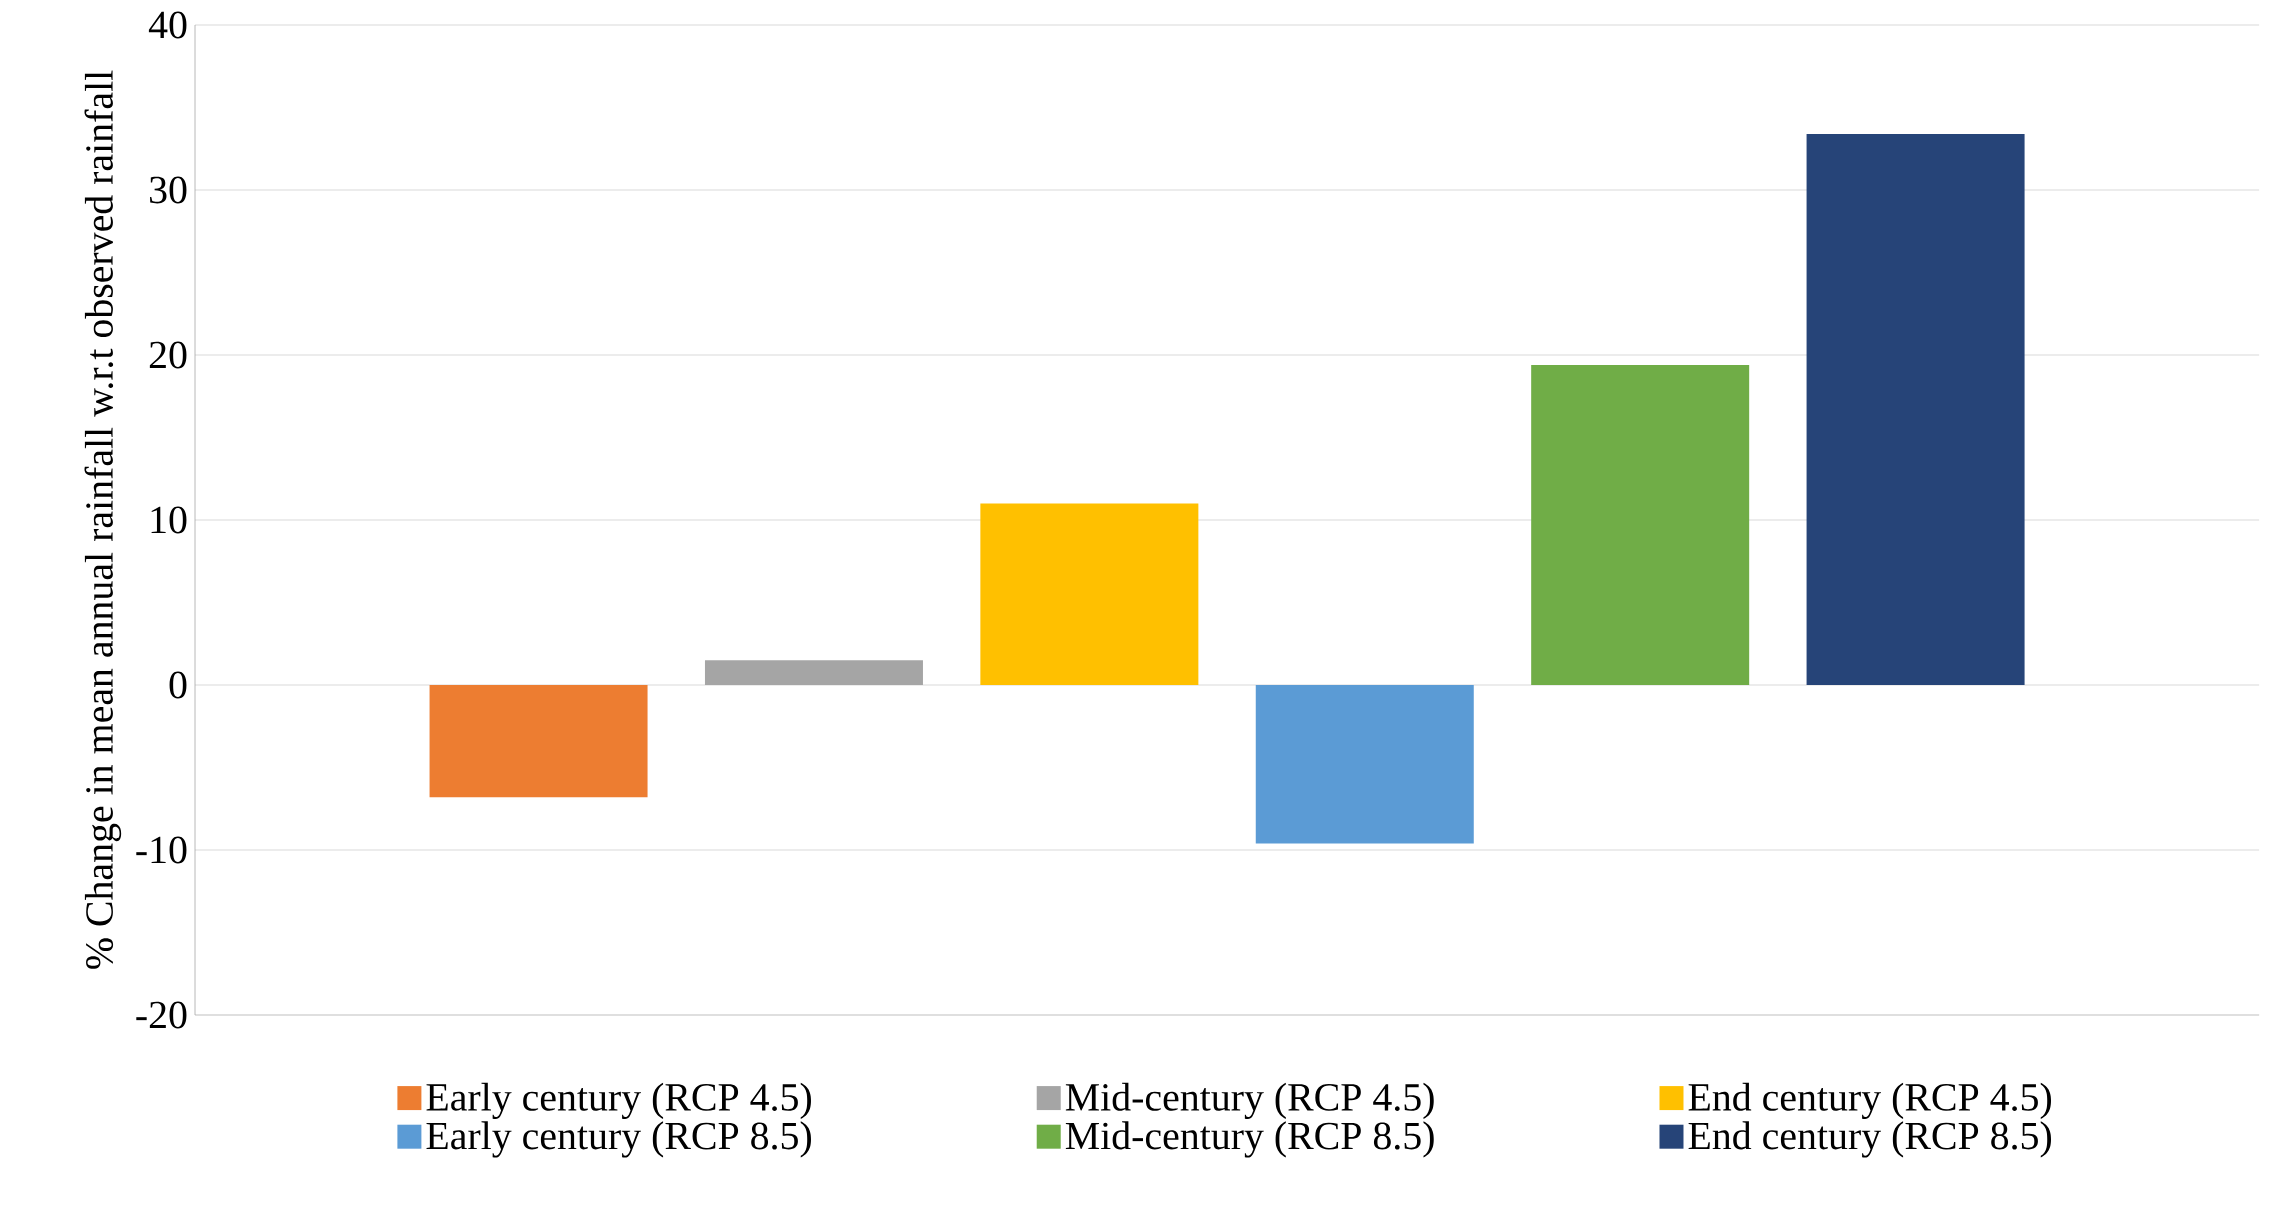 This screenshot has width=2277, height=1217. I want to click on legend-label: Mid-century (RCP 8.5), so click(1249, 1139).